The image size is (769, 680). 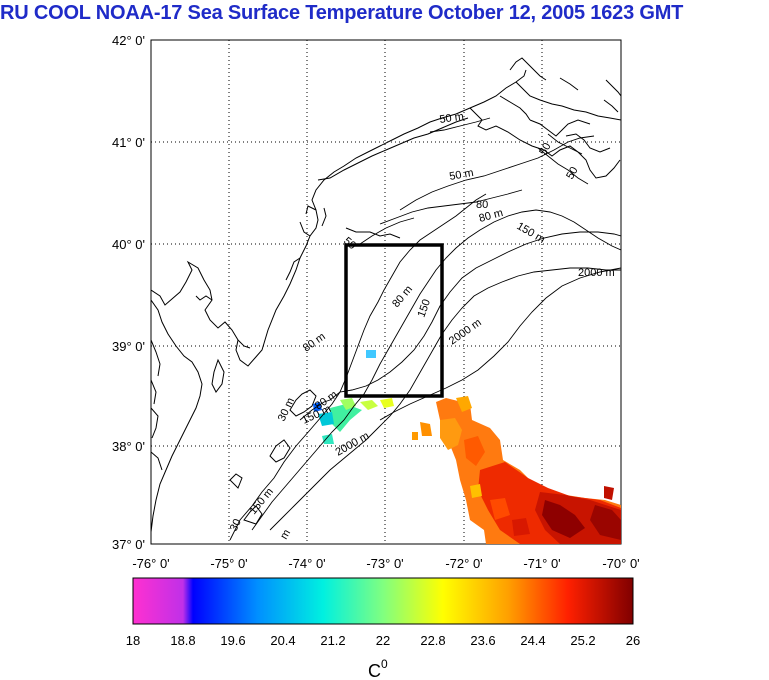 I want to click on lon-label: -73° 0', so click(x=384, y=563).